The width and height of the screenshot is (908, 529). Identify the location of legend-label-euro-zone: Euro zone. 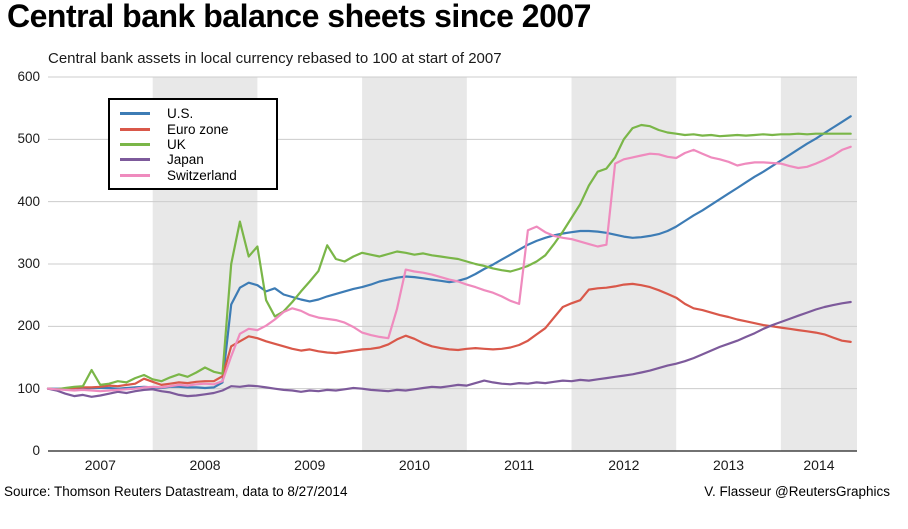
(198, 129).